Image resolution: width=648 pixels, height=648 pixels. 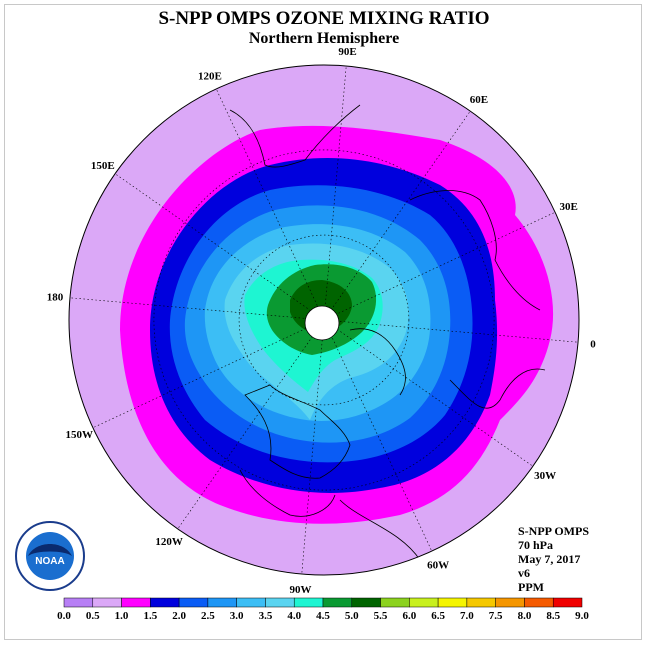 What do you see at coordinates (553, 531) in the screenshot?
I see `instrument-label: S-NPP OMPS` at bounding box center [553, 531].